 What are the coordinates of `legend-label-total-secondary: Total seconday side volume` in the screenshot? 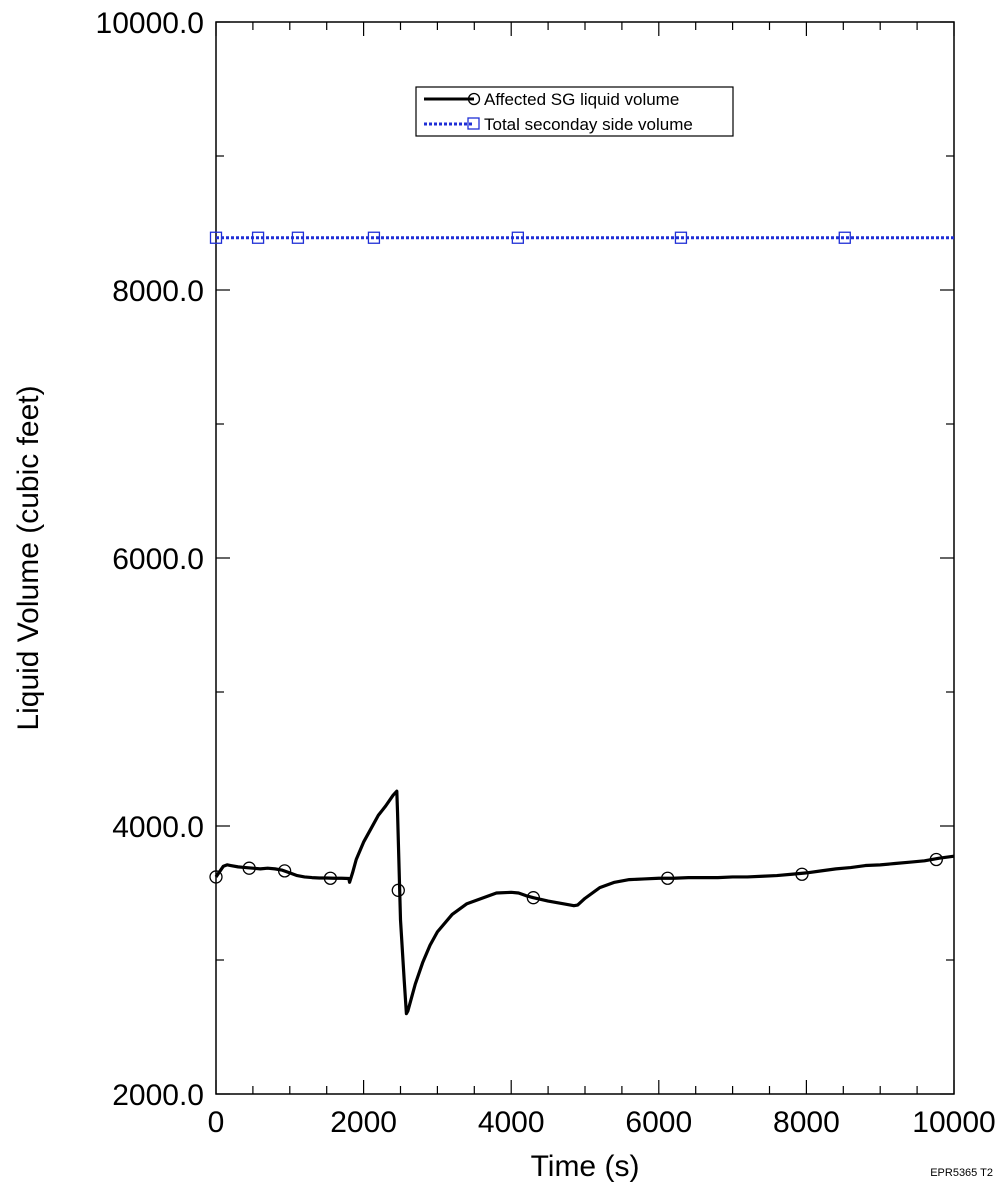 It's located at (588, 124).